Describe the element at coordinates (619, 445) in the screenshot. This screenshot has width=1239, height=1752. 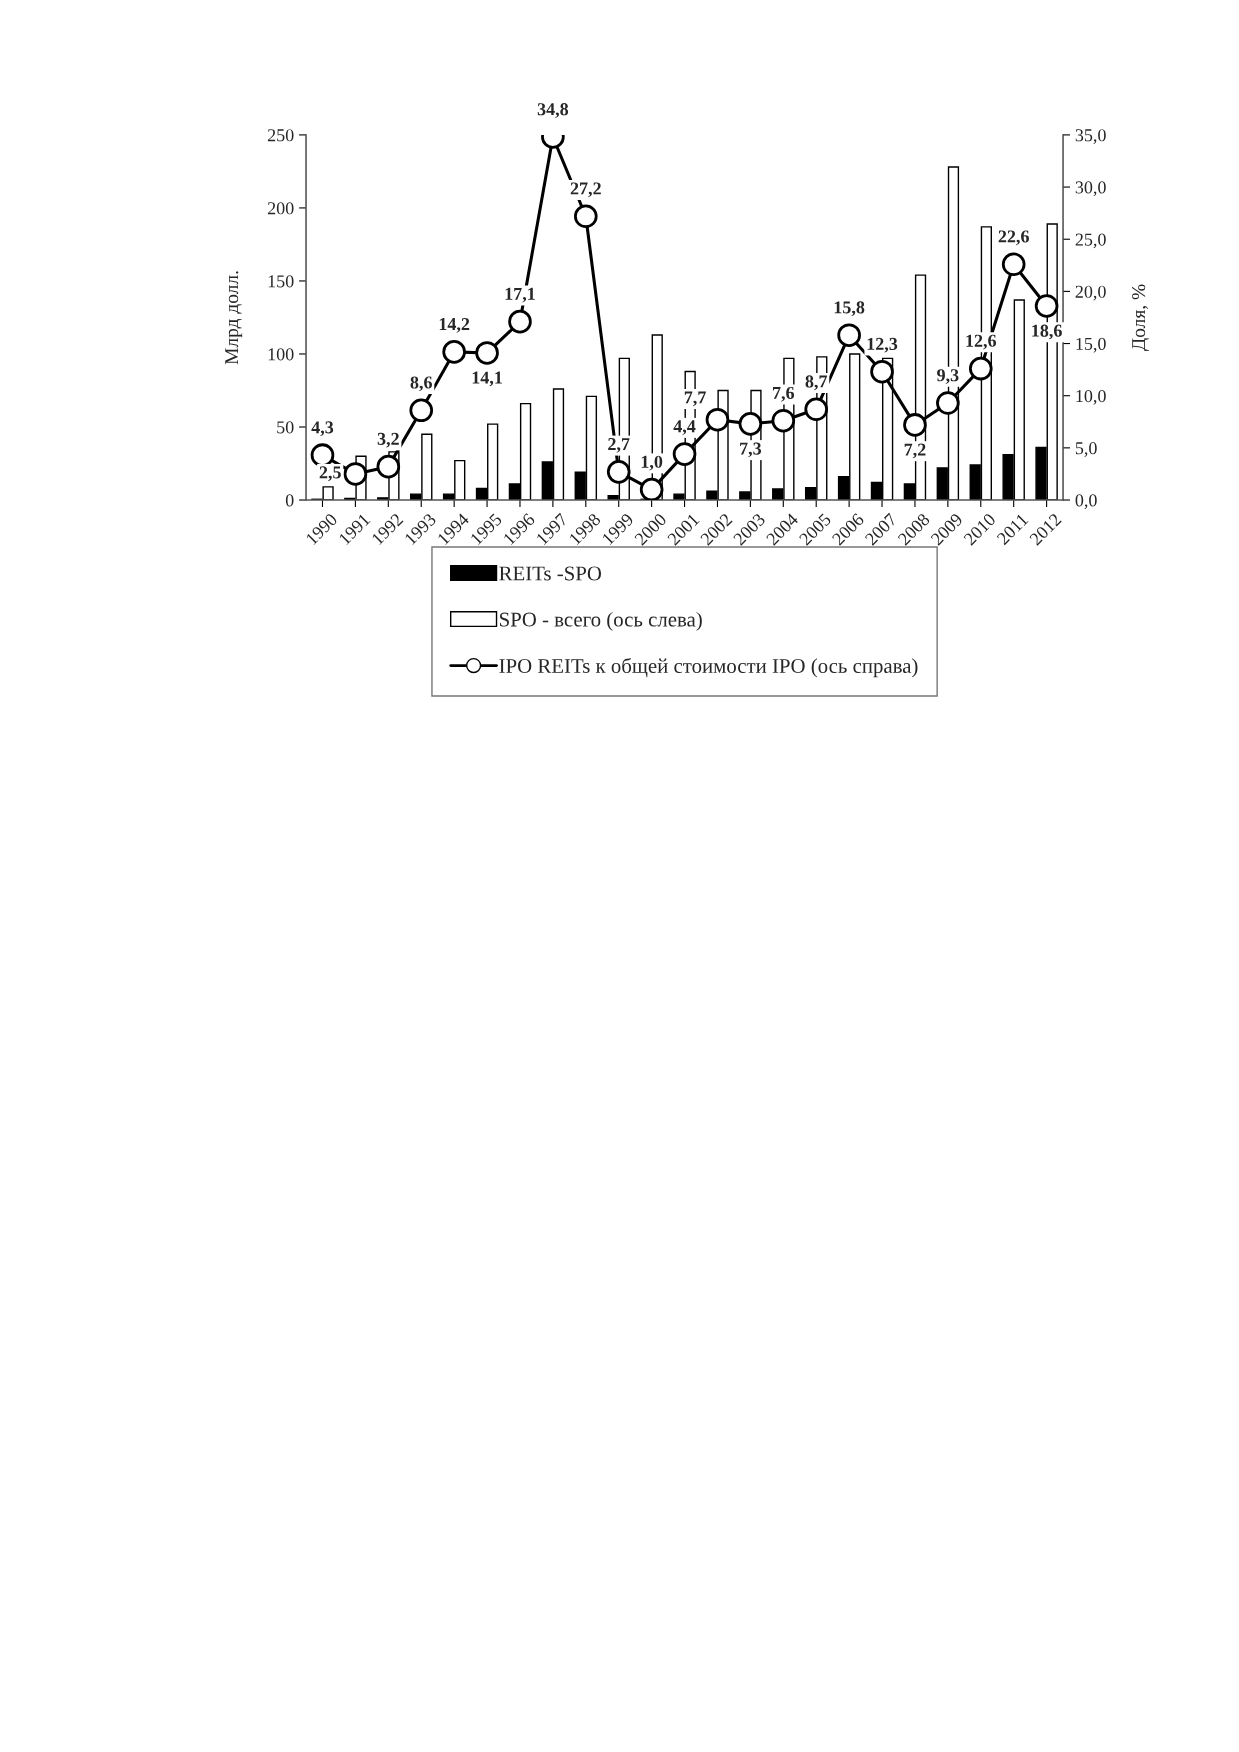
I see `data-label: 2,7` at that location.